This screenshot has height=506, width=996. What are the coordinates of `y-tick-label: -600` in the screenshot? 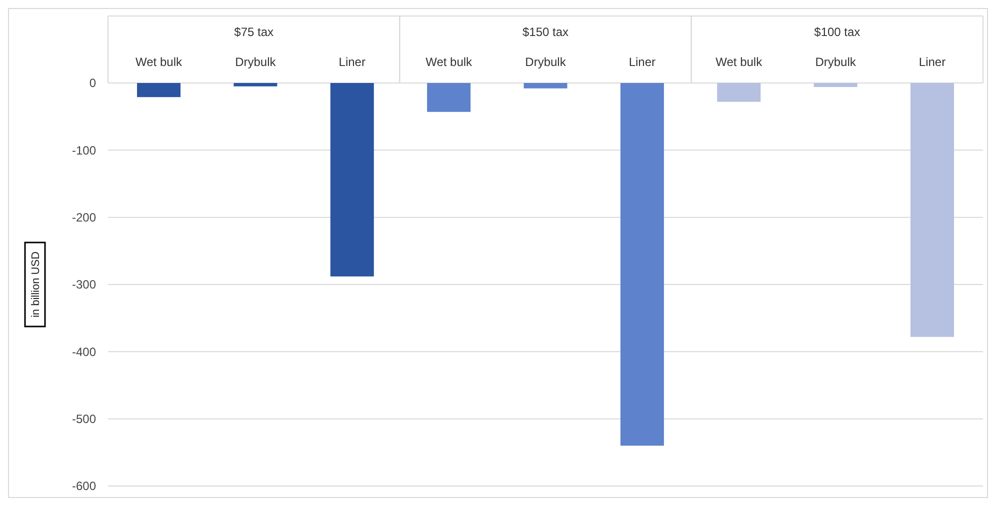 It's located at (84, 486).